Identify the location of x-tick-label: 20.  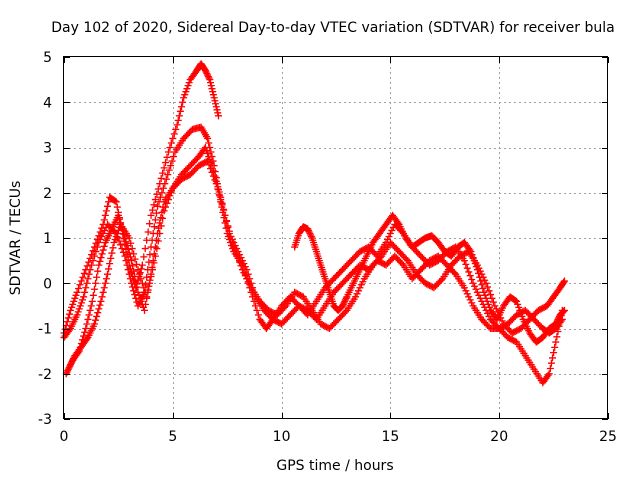
(499, 437).